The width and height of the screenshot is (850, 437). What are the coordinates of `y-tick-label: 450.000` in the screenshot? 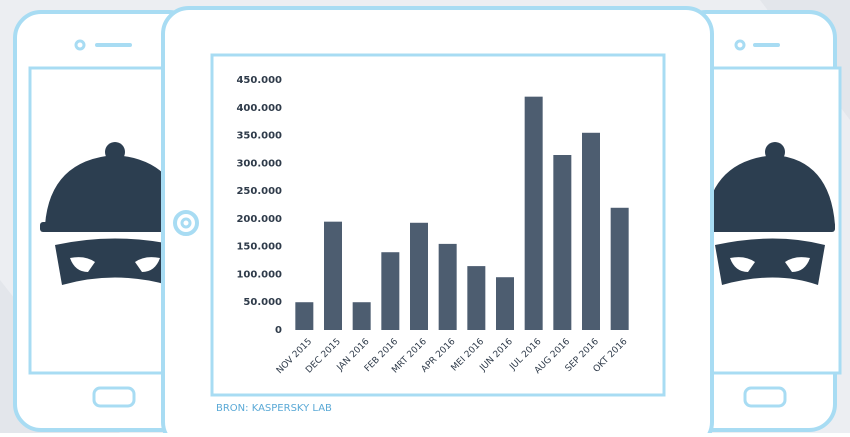 It's located at (259, 80).